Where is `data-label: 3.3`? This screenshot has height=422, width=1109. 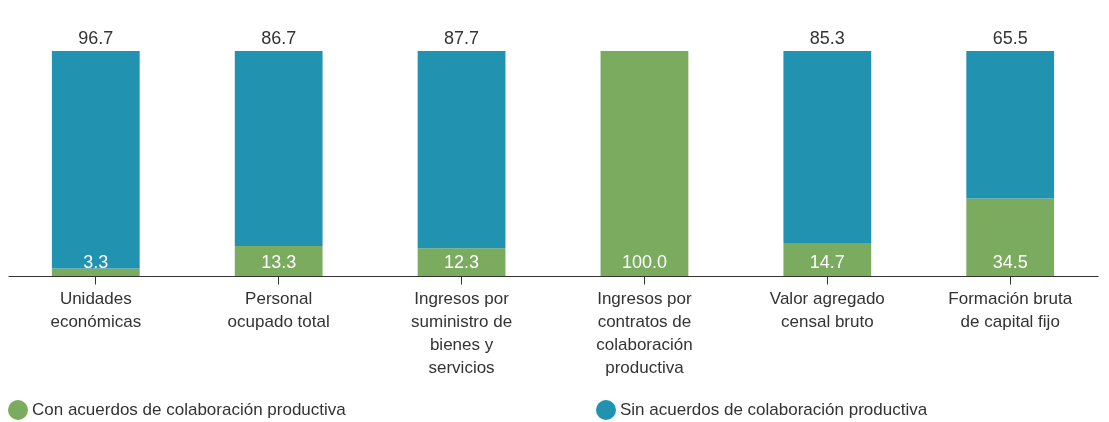
data-label: 3.3 is located at coordinates (96, 262).